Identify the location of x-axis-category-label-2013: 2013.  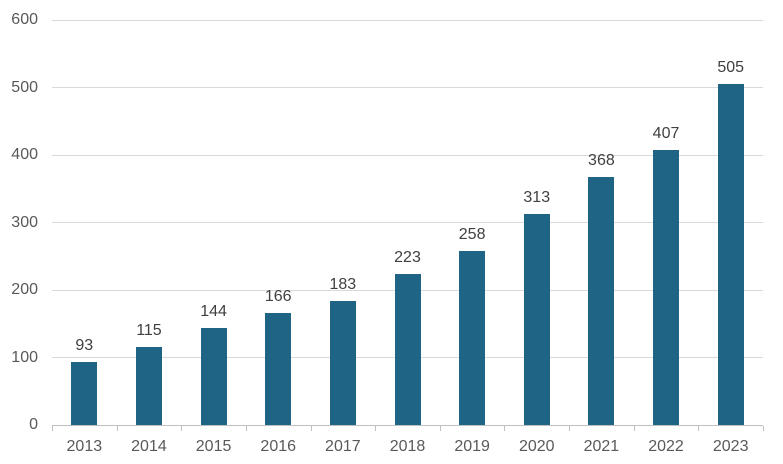
(84, 446).